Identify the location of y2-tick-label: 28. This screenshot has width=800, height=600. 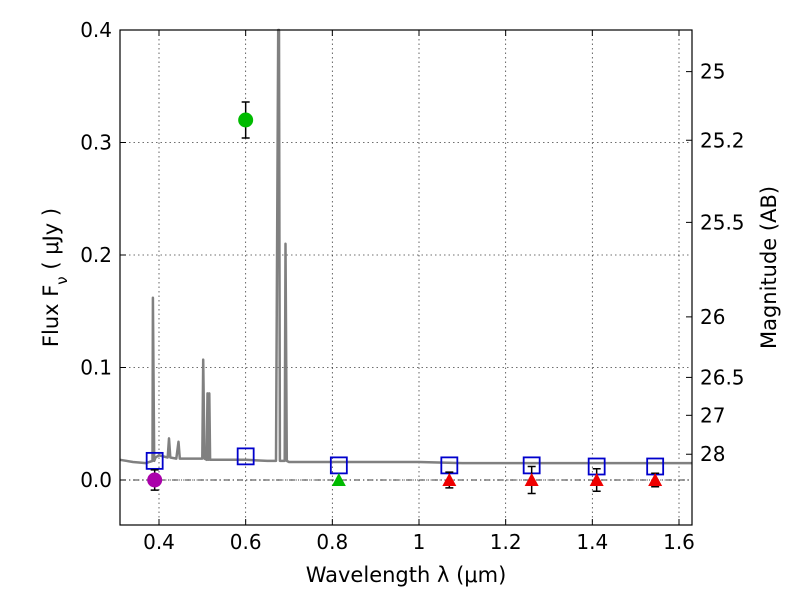
(712, 454).